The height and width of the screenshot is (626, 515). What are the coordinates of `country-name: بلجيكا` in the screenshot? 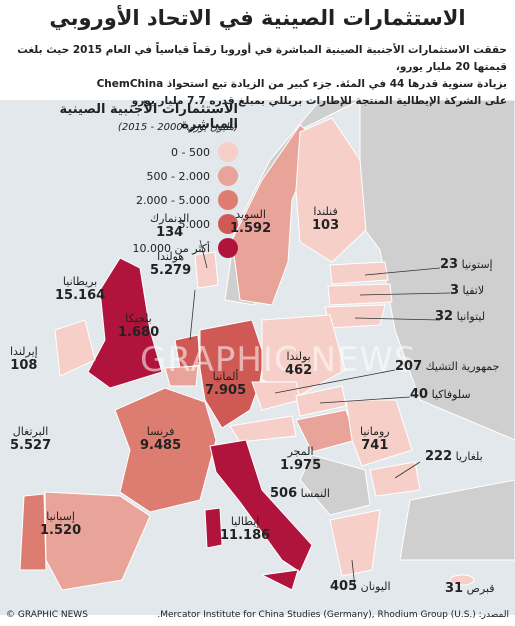 It's located at (138, 318).